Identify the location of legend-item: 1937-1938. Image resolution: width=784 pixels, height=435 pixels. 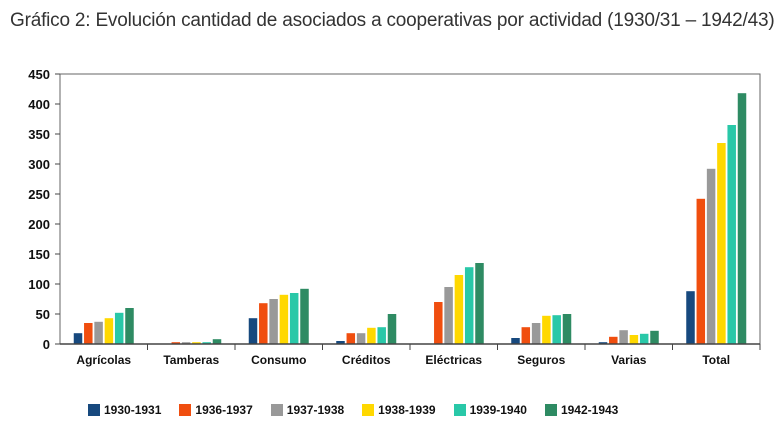
(307, 410).